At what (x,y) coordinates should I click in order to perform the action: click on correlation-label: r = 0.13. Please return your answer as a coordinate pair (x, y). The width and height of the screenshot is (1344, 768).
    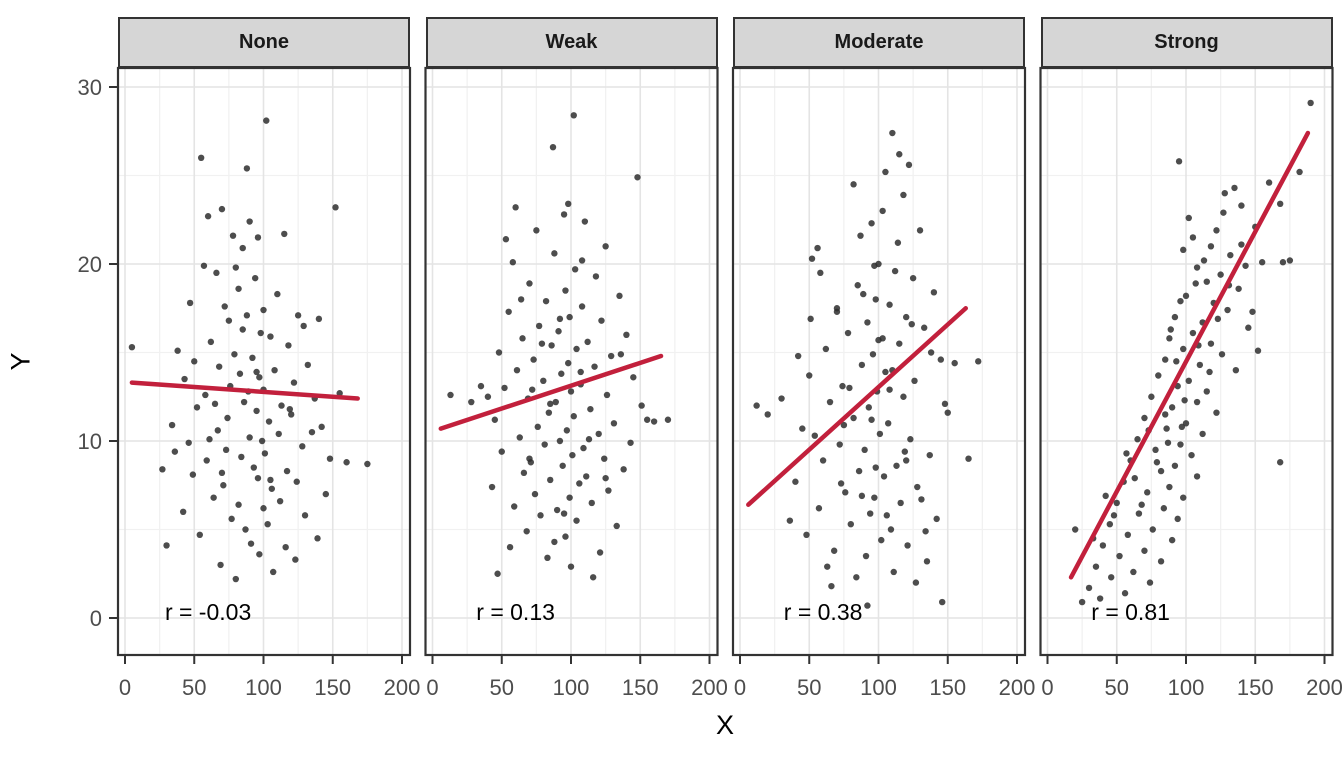
    Looking at the image, I should click on (515, 612).